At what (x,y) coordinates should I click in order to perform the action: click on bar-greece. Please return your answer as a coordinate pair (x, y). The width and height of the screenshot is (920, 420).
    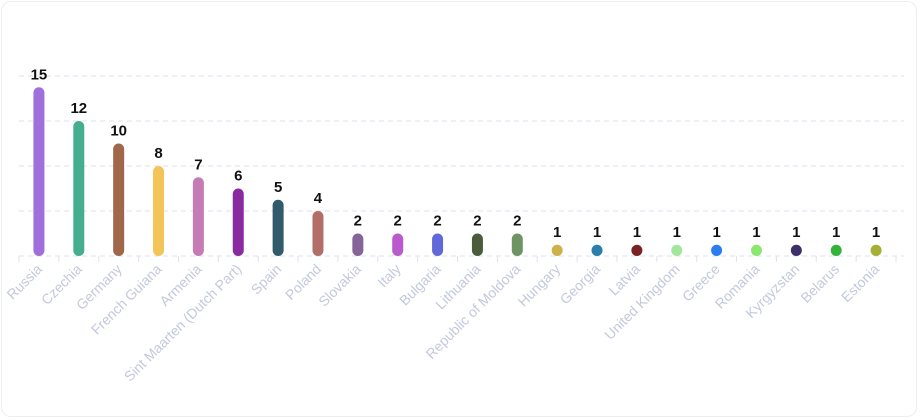
    Looking at the image, I should click on (717, 250).